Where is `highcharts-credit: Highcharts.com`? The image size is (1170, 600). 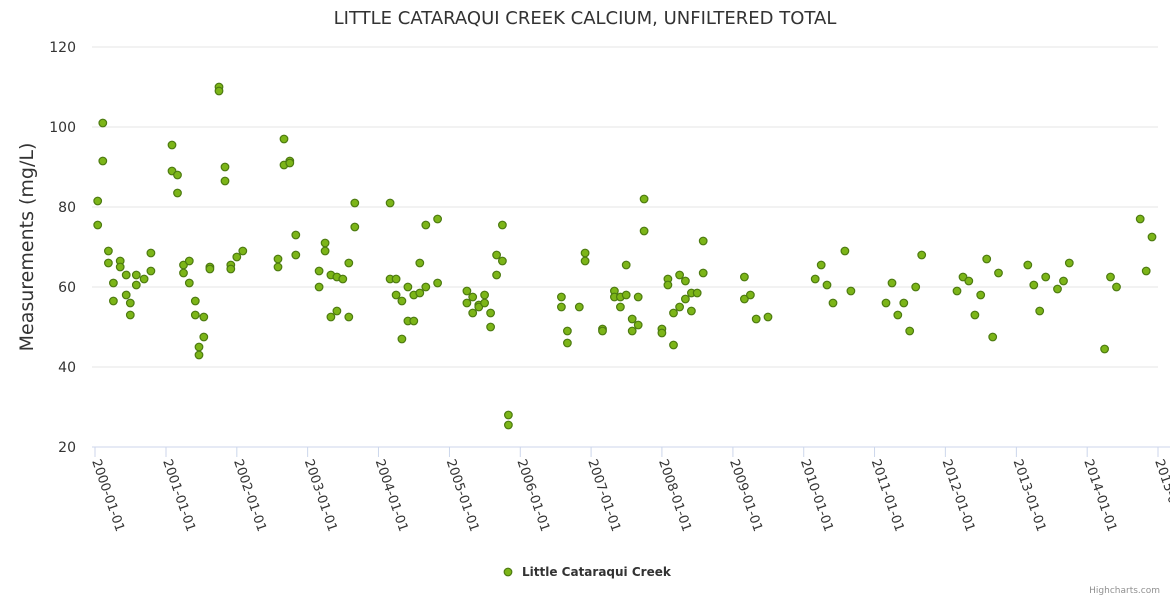
highcharts-credit: Highcharts.com is located at coordinates (1124, 591).